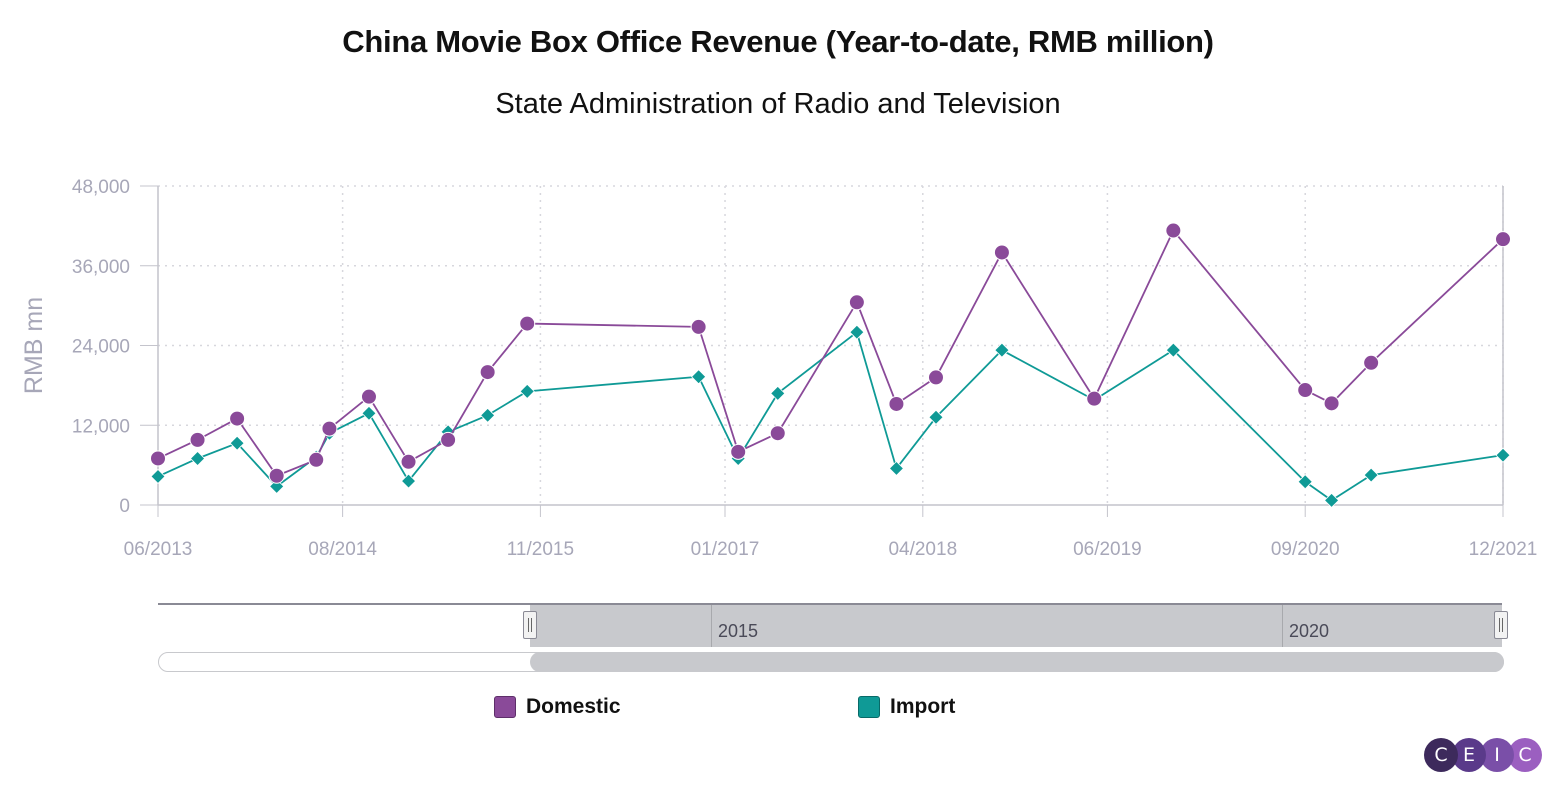 This screenshot has width=1556, height=786. Describe the element at coordinates (1016, 625) in the screenshot. I see `navigator-selected-range` at that location.